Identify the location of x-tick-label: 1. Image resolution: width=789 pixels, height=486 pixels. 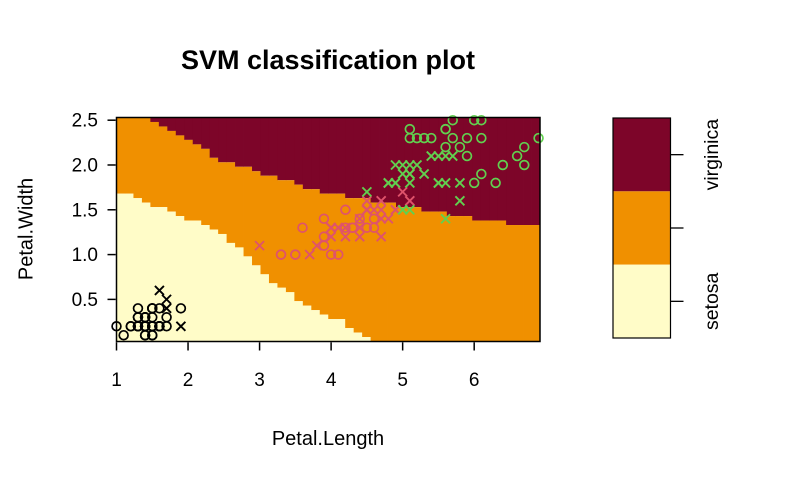
(116, 380).